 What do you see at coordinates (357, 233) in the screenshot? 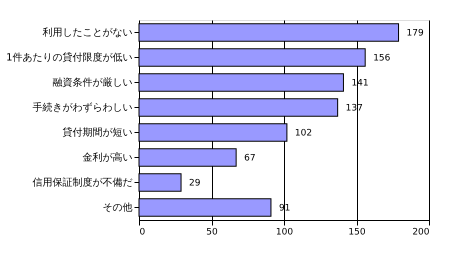
I see `x-tick-label: 150` at bounding box center [357, 233].